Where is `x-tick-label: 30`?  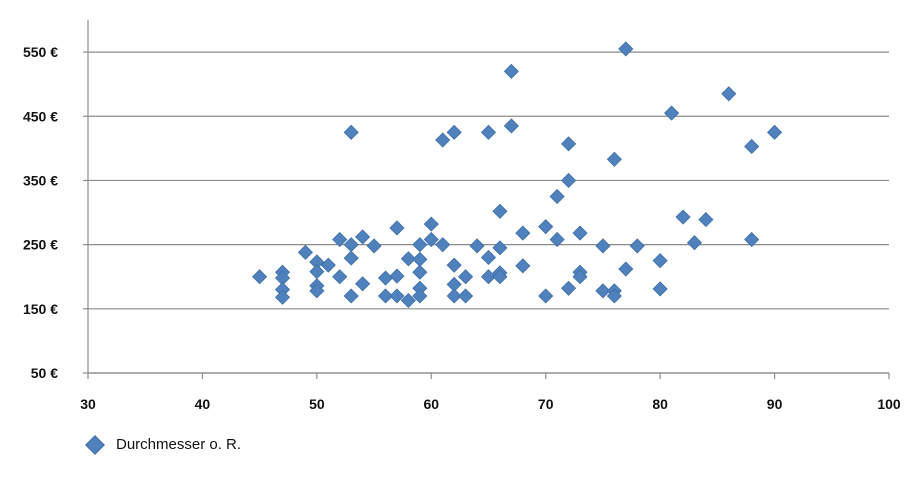 x-tick-label: 30 is located at coordinates (88, 404).